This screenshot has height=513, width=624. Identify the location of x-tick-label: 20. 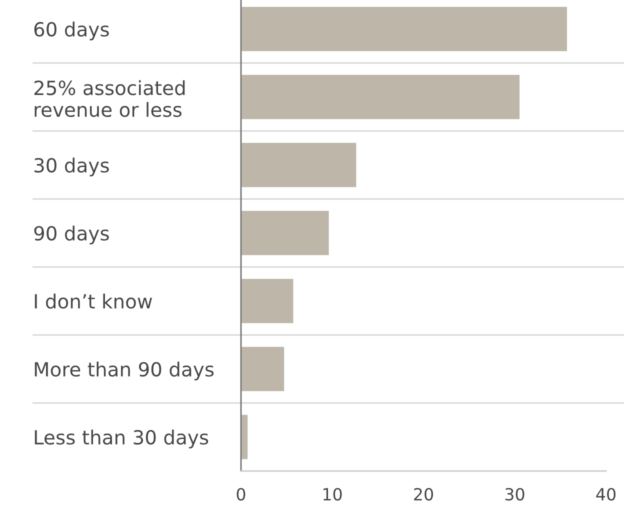
(423, 494).